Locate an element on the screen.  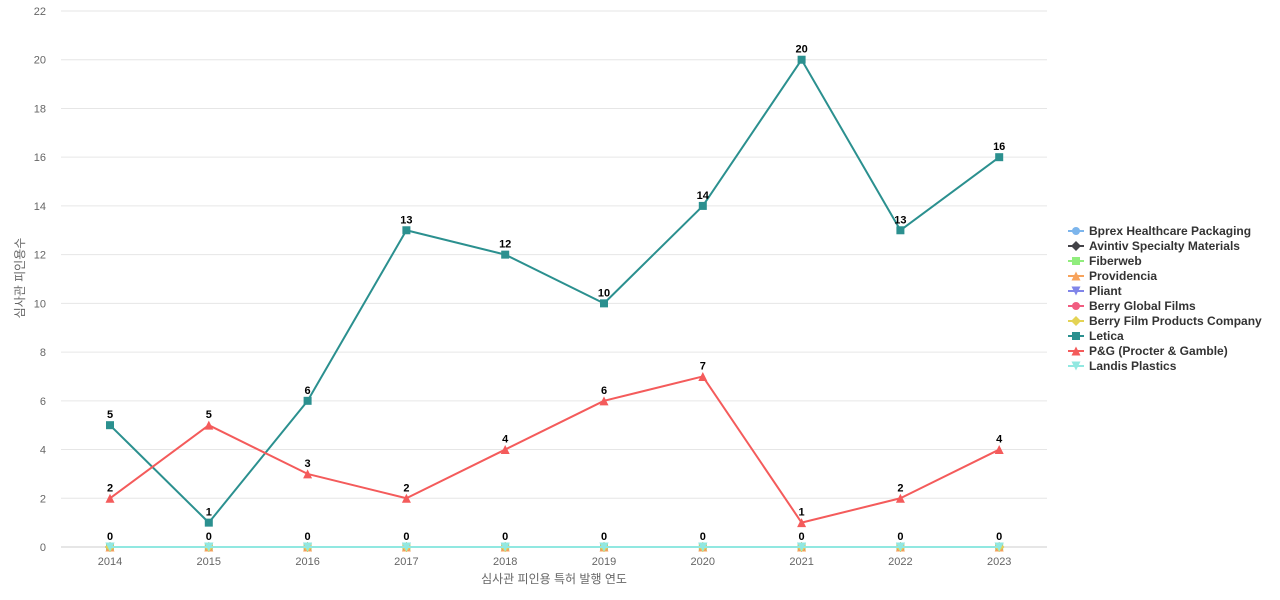
legend-item-landis-plastics: Landis Plastics is located at coordinates (1122, 366).